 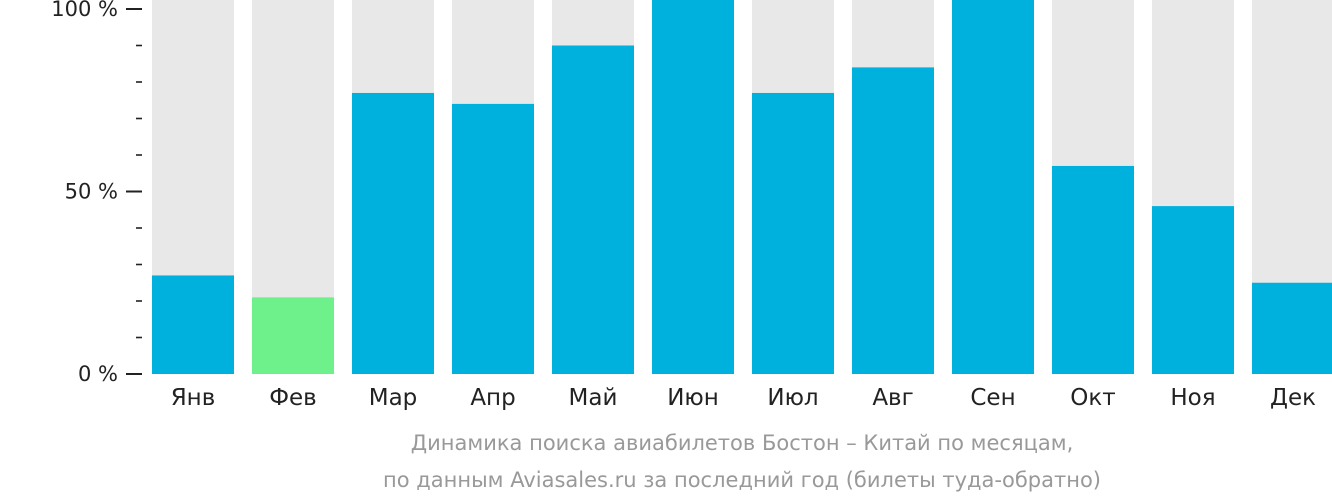 I want to click on x-tick-label-5: Июн, so click(x=693, y=398).